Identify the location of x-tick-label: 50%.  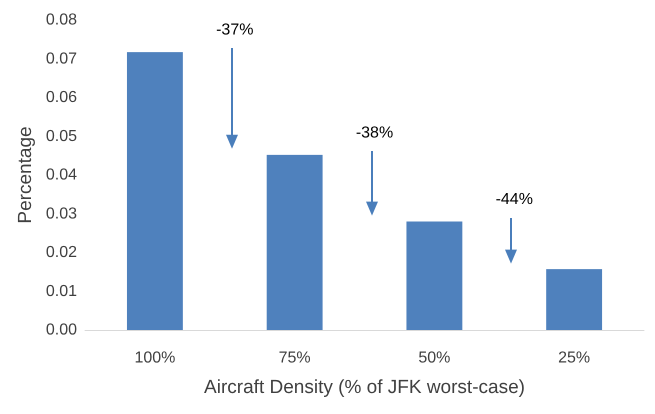
(434, 358).